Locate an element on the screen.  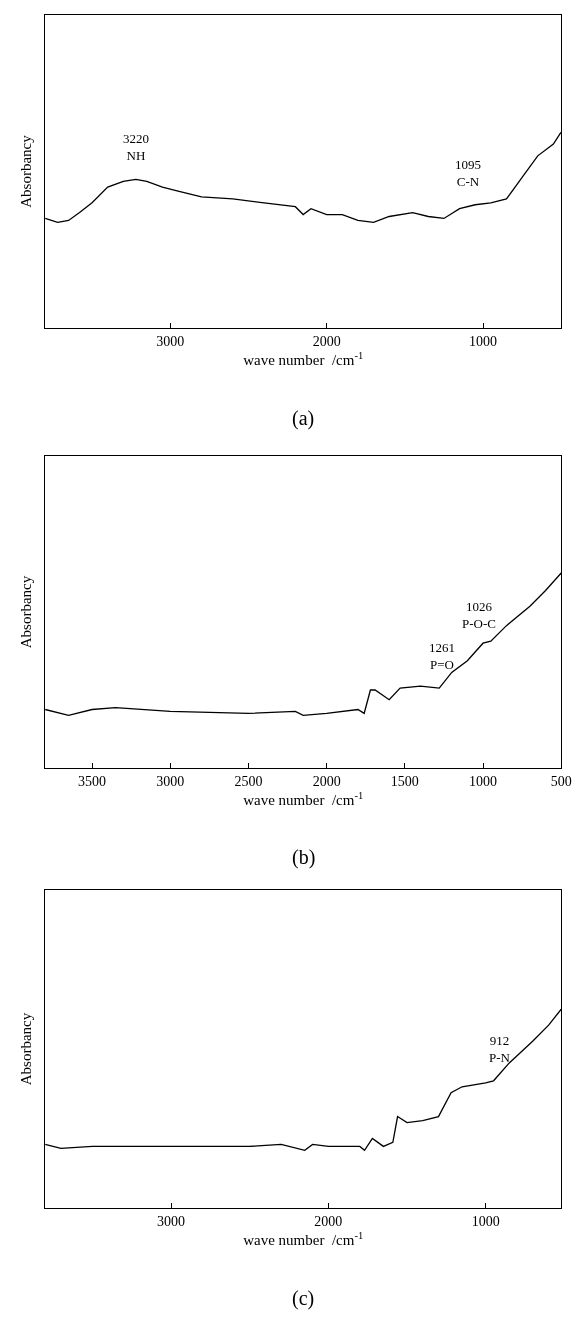
x-tick-label: 2500 is located at coordinates (248, 781).